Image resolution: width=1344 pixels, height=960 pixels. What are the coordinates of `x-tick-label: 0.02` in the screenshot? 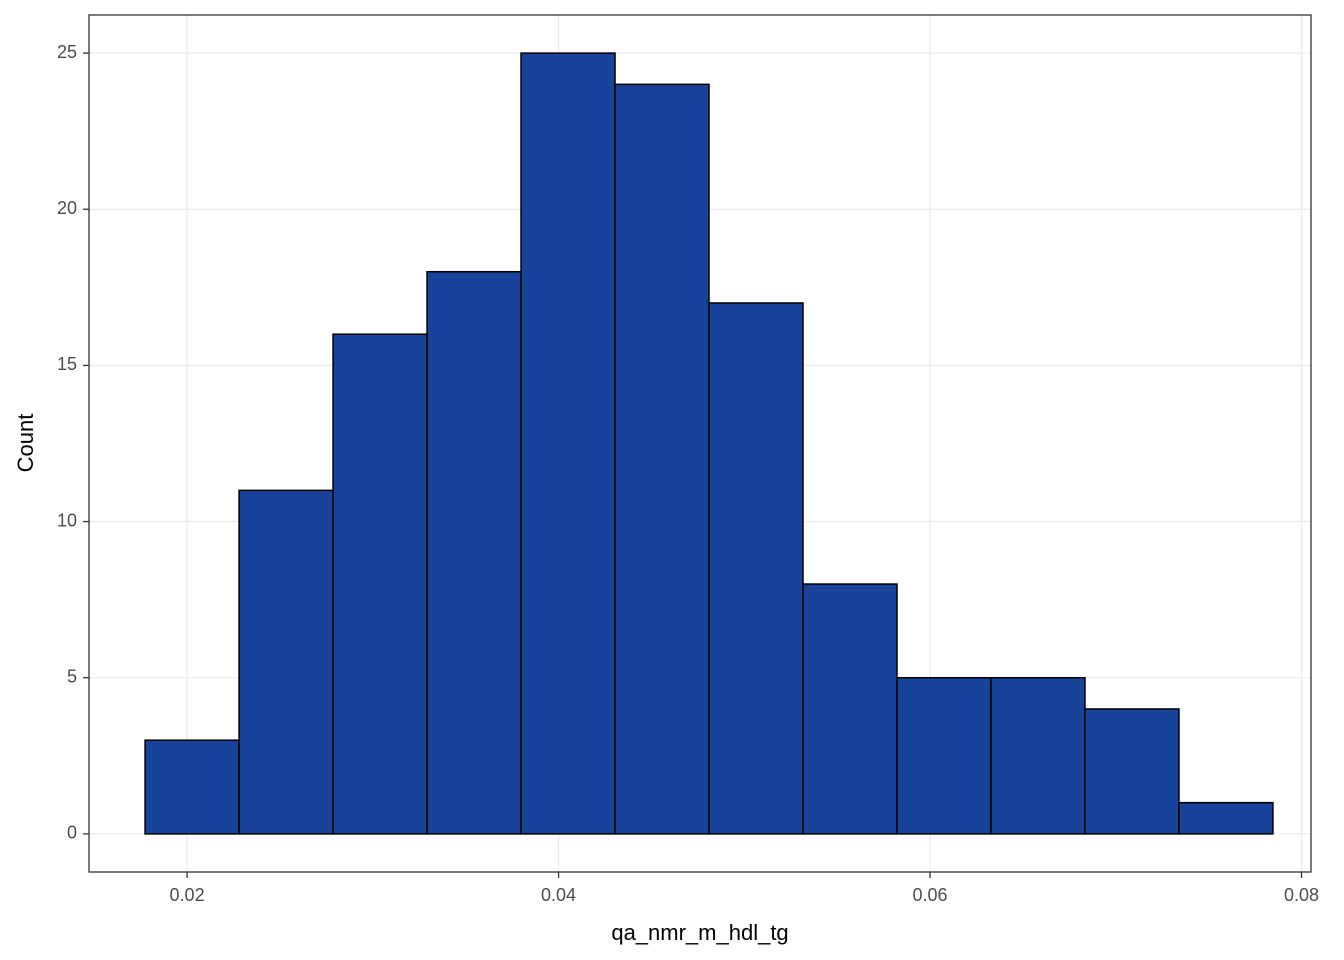 It's located at (187, 895).